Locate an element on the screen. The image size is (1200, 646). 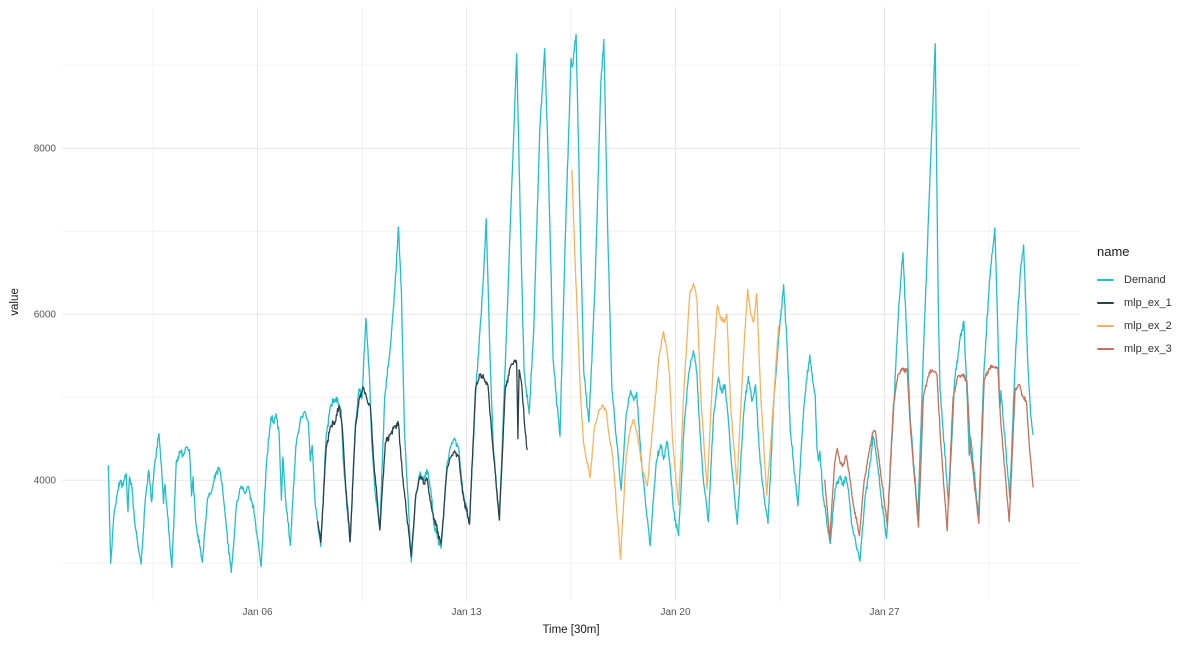
x-tick-label: Jan 13 is located at coordinates (466, 612).